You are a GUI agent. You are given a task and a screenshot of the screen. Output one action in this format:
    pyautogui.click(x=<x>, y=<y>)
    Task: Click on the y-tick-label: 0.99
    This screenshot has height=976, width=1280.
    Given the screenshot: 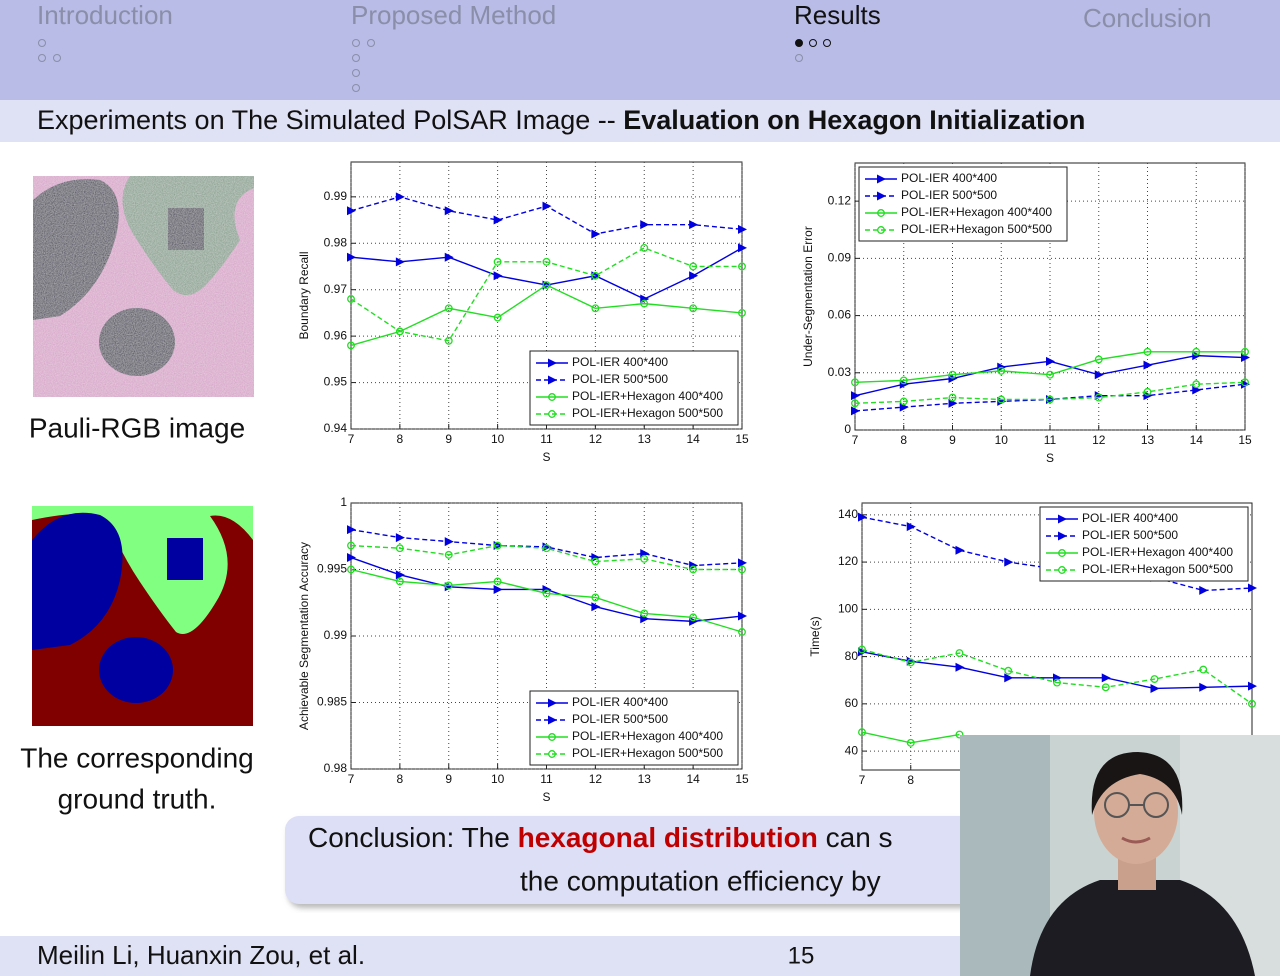 What is the action you would take?
    pyautogui.click(x=336, y=635)
    